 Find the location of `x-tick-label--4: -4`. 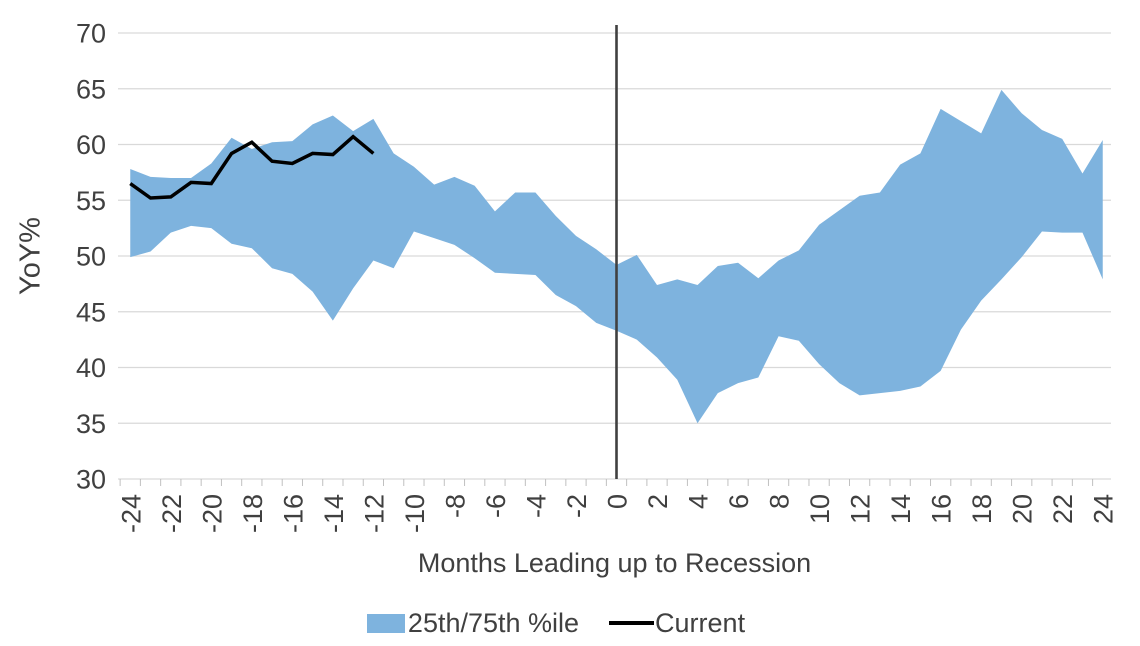

x-tick-label--4: -4 is located at coordinates (536, 506).